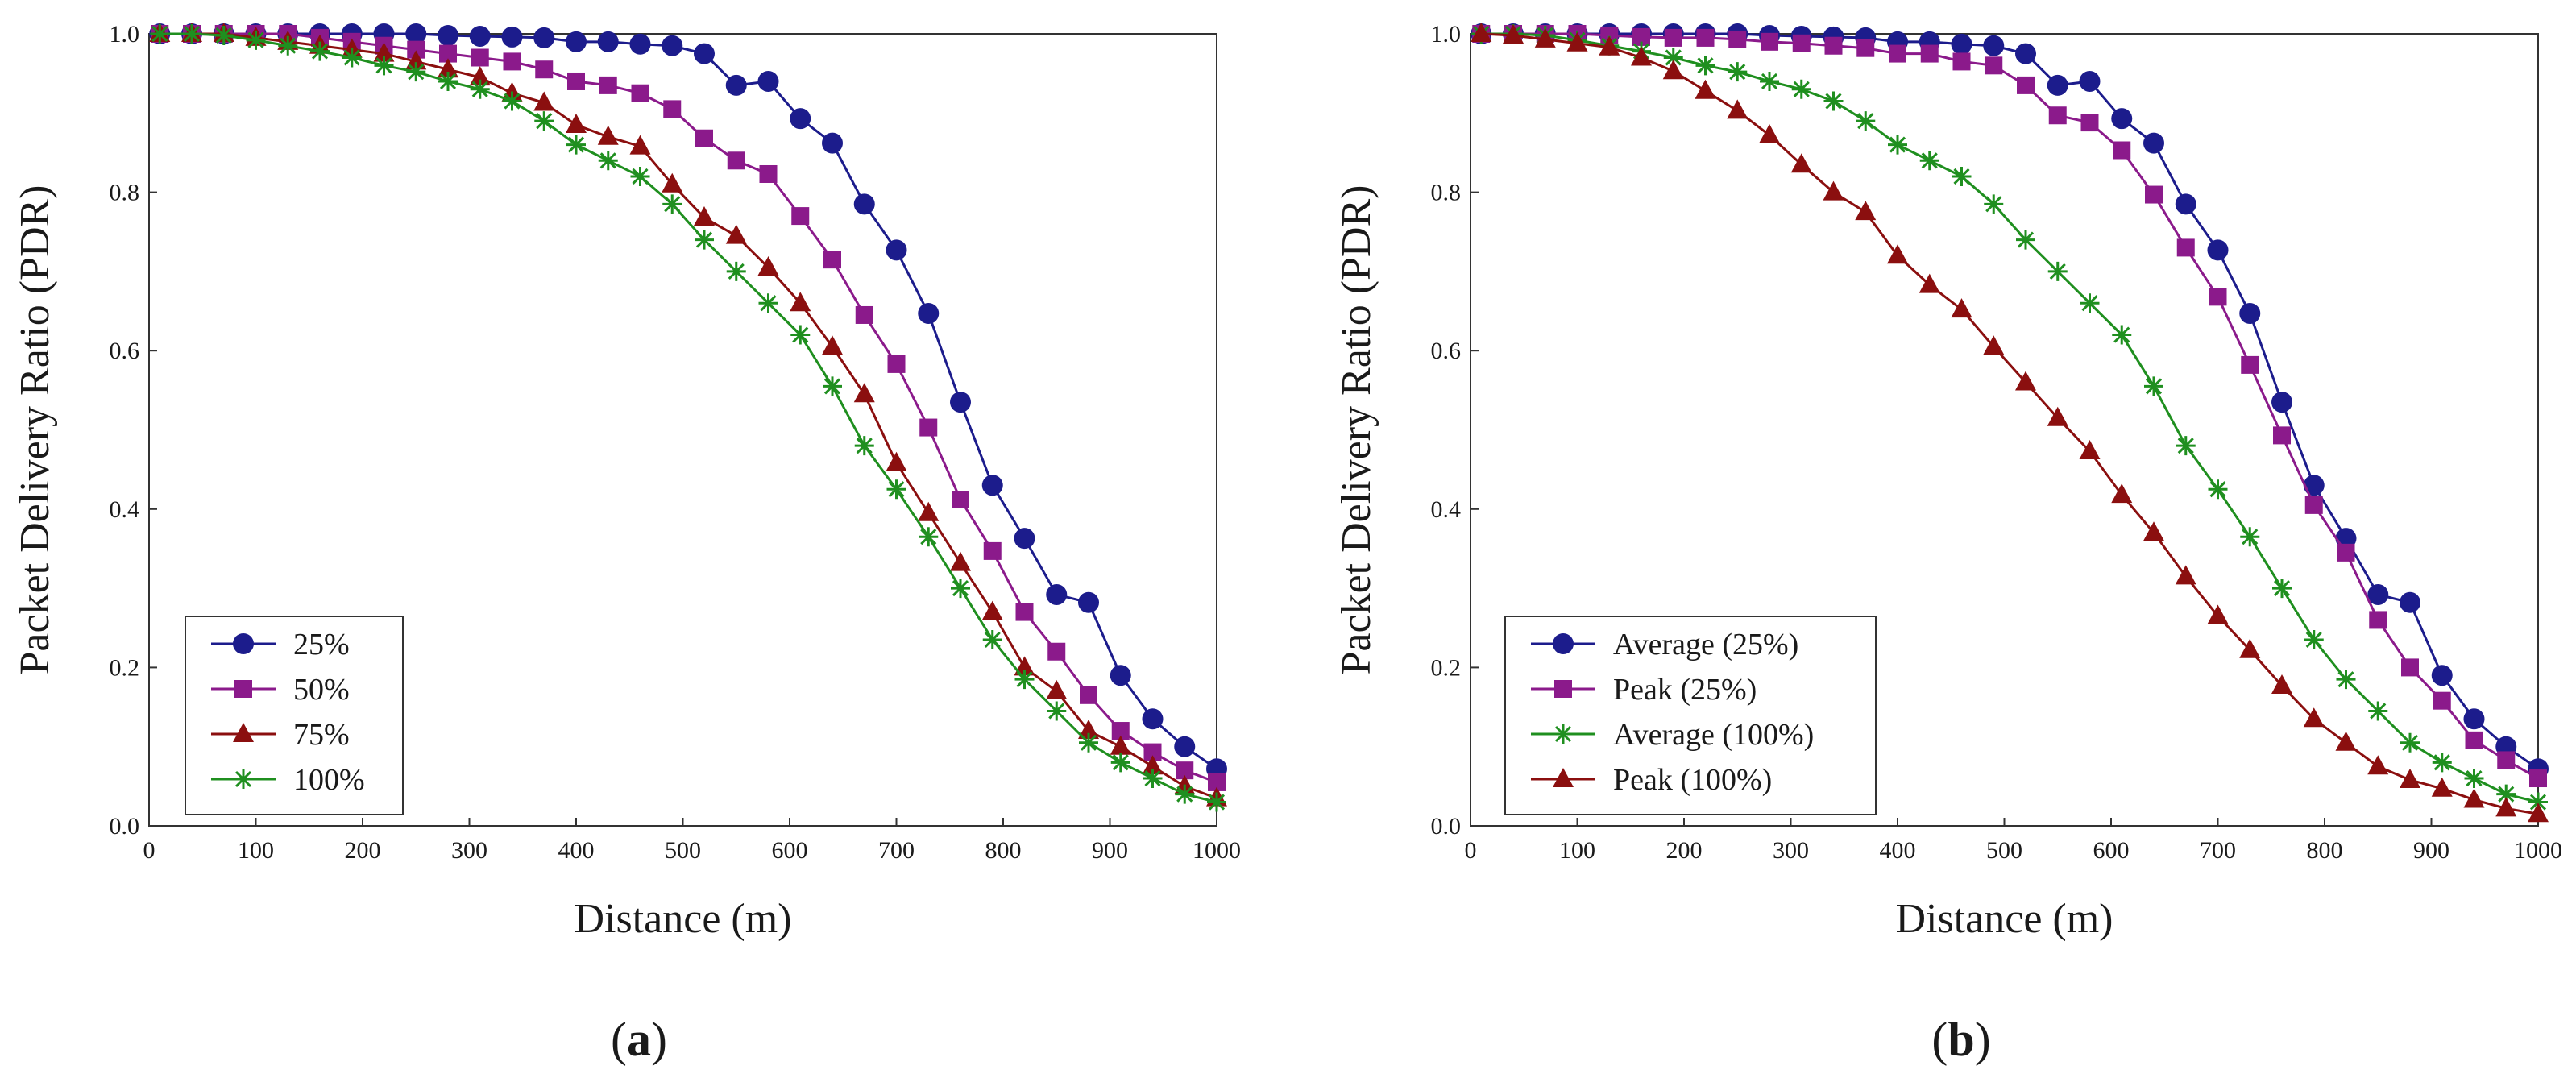 This screenshot has width=2576, height=1070. Describe the element at coordinates (1446, 826) in the screenshot. I see `panel-b-y-tick-label: 0.0` at that location.